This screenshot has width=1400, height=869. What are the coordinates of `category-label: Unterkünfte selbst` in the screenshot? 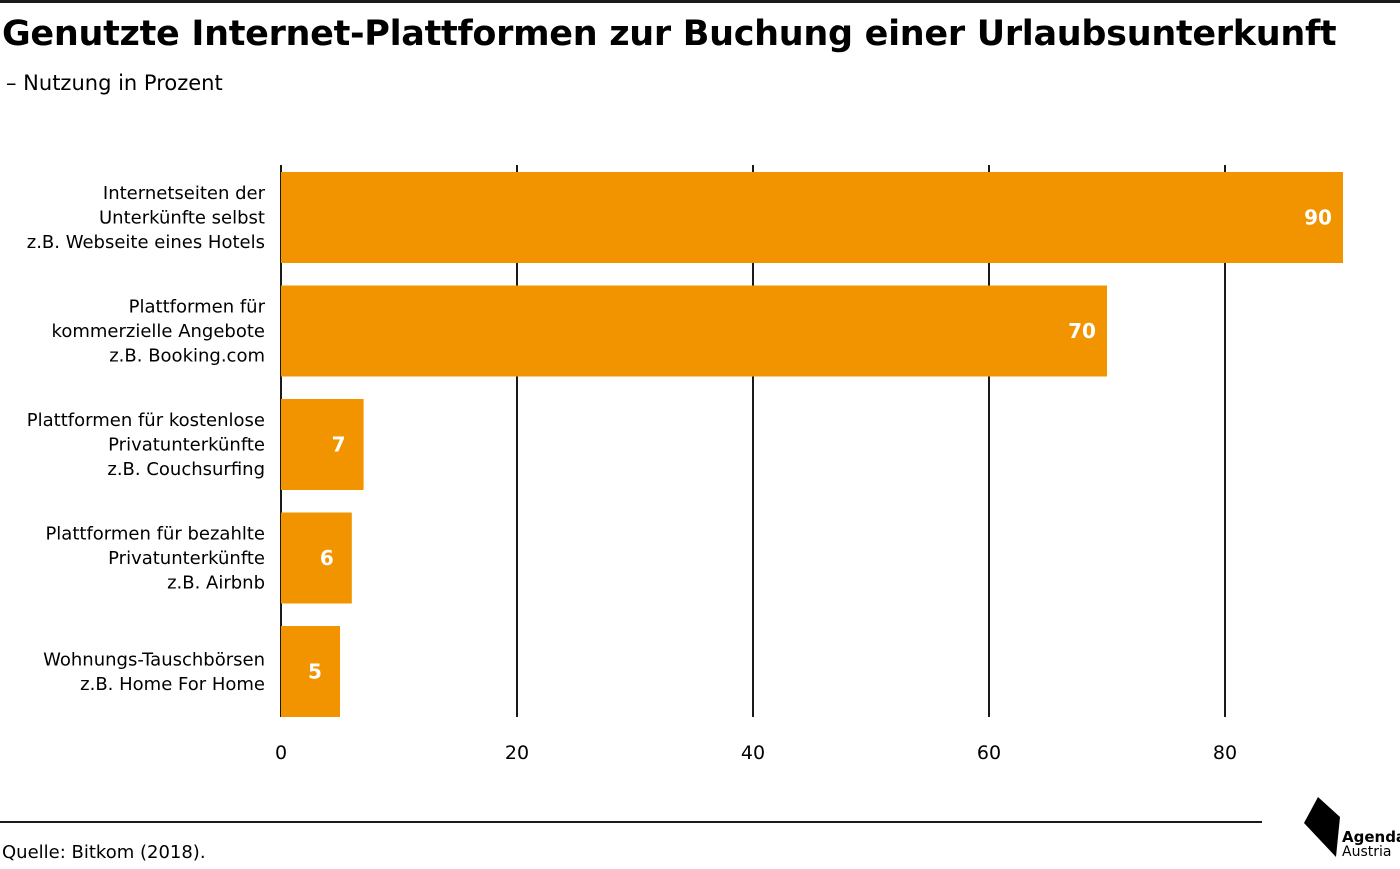 It's located at (182, 218).